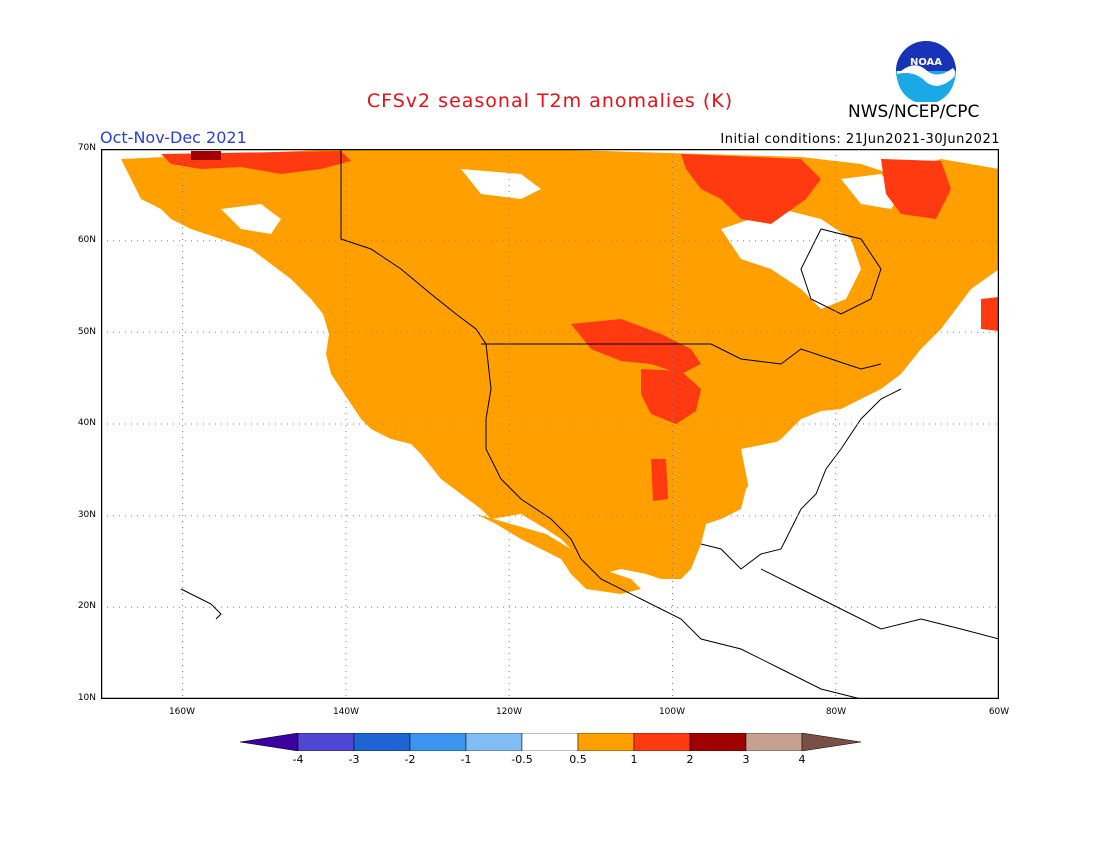  What do you see at coordinates (354, 759) in the screenshot?
I see `colorbar-label: -3` at bounding box center [354, 759].